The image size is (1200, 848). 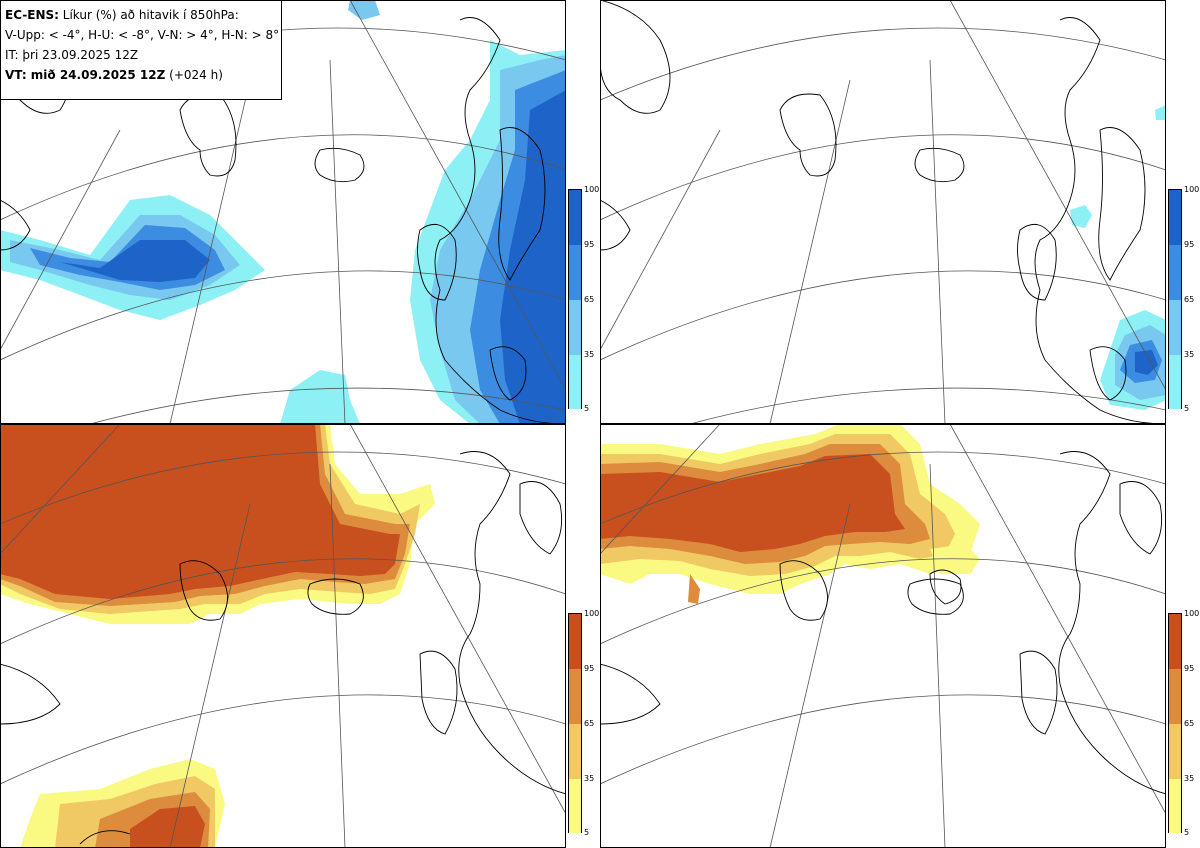 I want to click on legend-warm-bottom: 100 95 65 35 5, so click(x=584, y=723).